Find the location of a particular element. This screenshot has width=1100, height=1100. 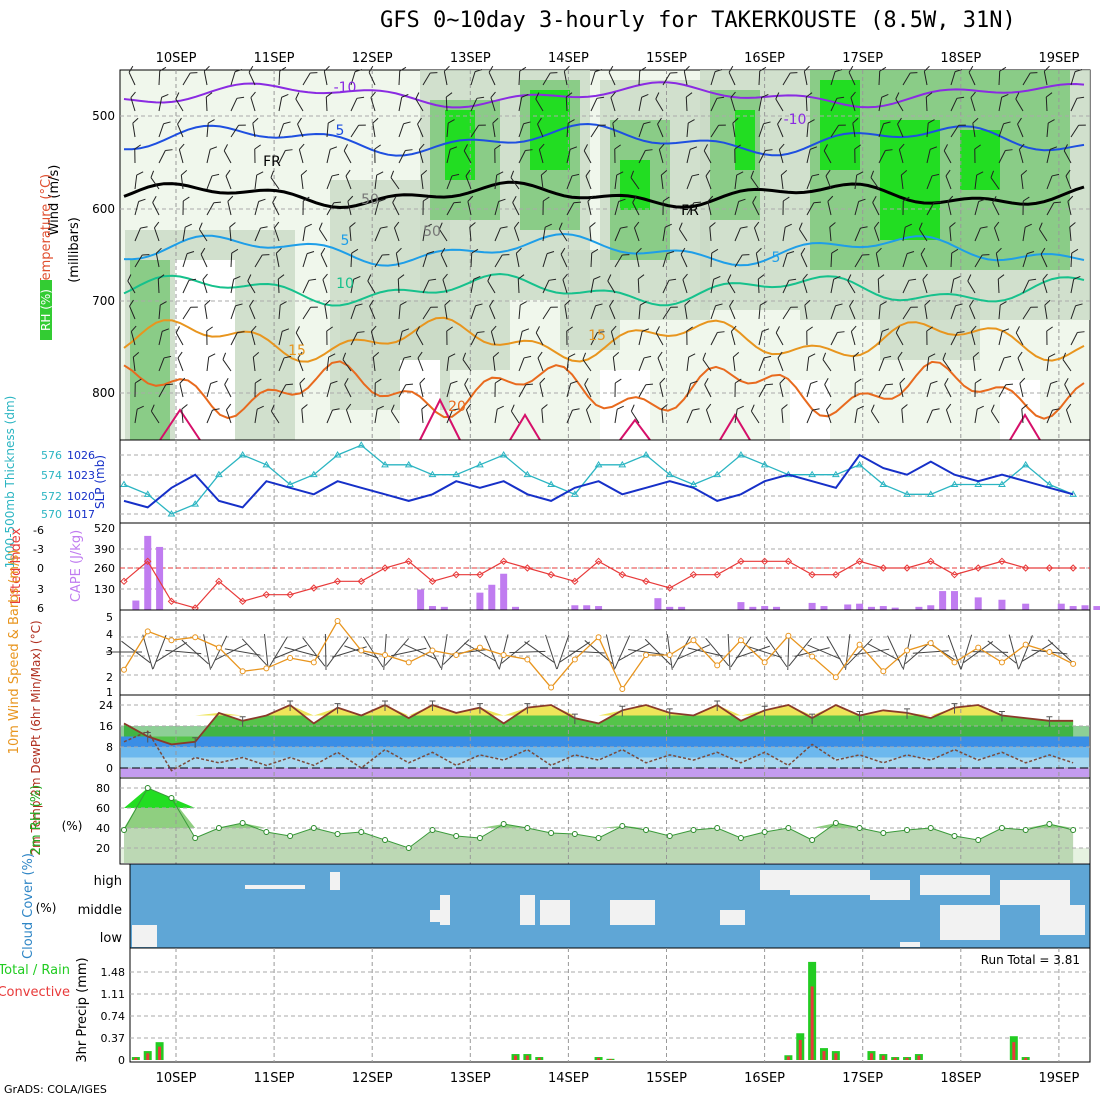

y-tick-label: 572 is located at coordinates (51, 496).